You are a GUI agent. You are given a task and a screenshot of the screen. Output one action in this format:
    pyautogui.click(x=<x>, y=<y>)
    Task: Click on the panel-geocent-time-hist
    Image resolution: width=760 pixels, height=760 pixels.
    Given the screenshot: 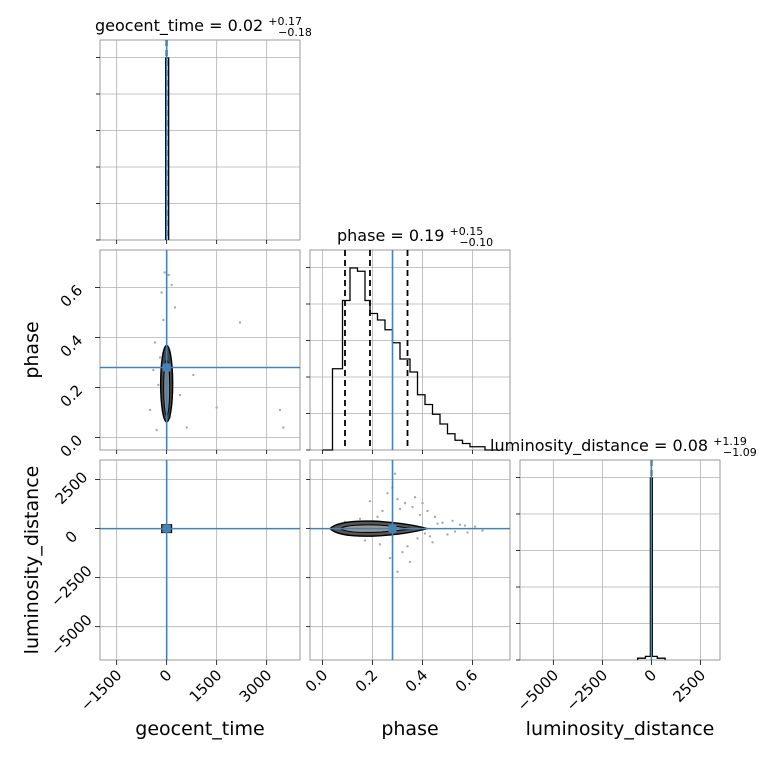 What is the action you would take?
    pyautogui.click(x=200, y=140)
    